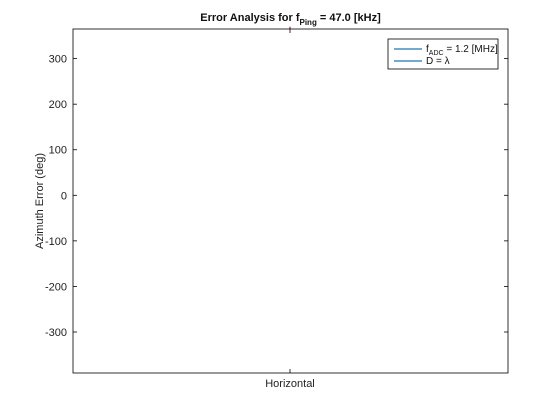 This screenshot has width=560, height=420. I want to click on y-tick-label: 100, so click(58, 151).